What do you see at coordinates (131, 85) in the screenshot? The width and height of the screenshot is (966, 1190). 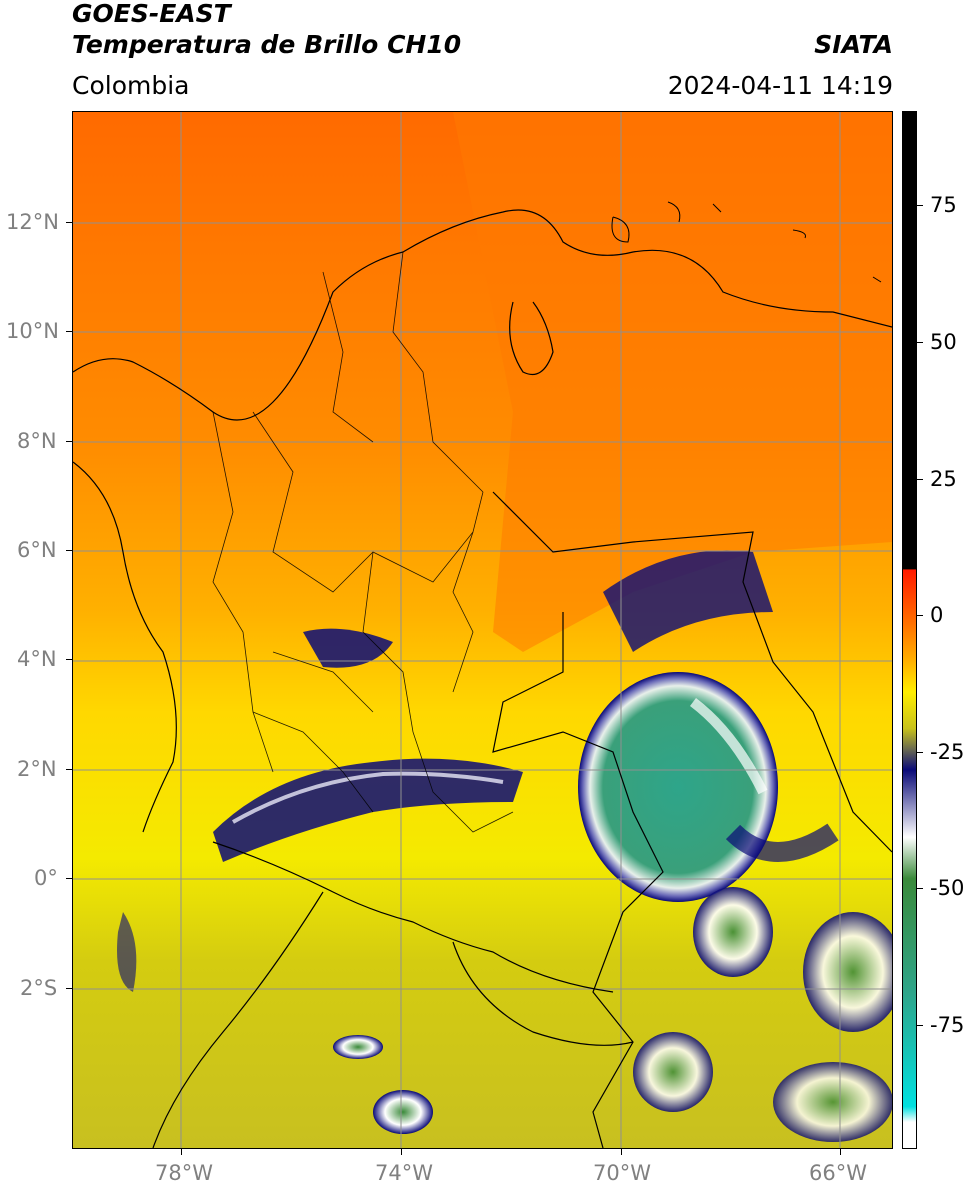 I see `region-label: Colombia` at bounding box center [131, 85].